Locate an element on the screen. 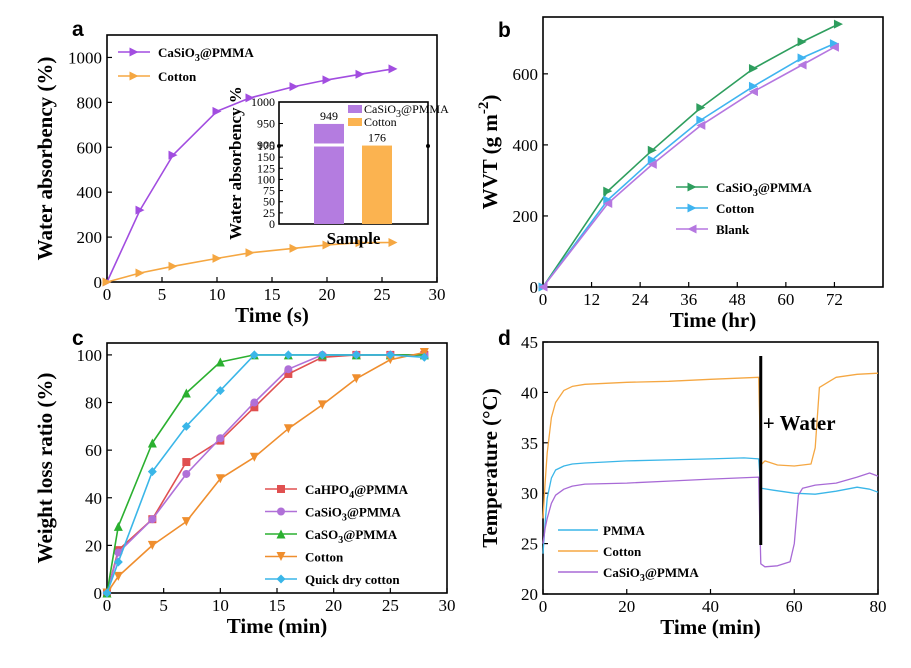 The width and height of the screenshot is (911, 668). legend-marker-a is located at coordinates (134, 52).